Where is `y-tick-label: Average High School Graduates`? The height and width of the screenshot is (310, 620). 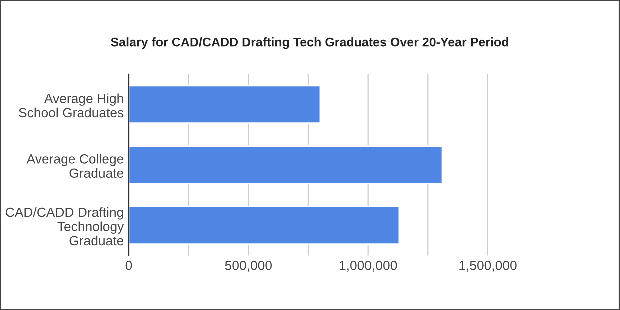 y-tick-label: Average High School Graduates is located at coordinates (71, 106).